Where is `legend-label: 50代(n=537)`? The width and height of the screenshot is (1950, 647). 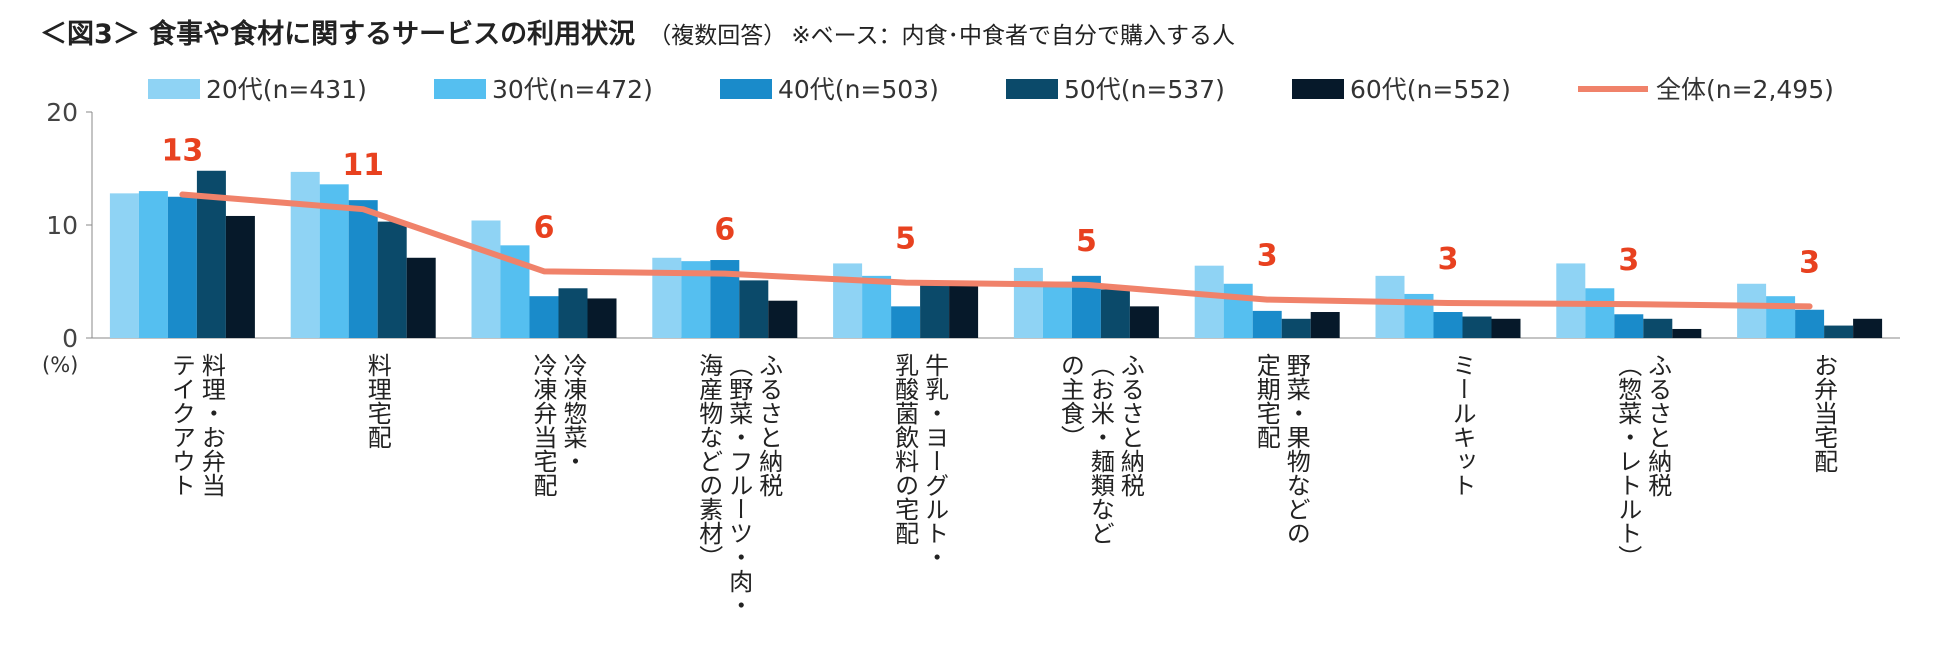
legend-label: 50代(n=537) is located at coordinates (1144, 89).